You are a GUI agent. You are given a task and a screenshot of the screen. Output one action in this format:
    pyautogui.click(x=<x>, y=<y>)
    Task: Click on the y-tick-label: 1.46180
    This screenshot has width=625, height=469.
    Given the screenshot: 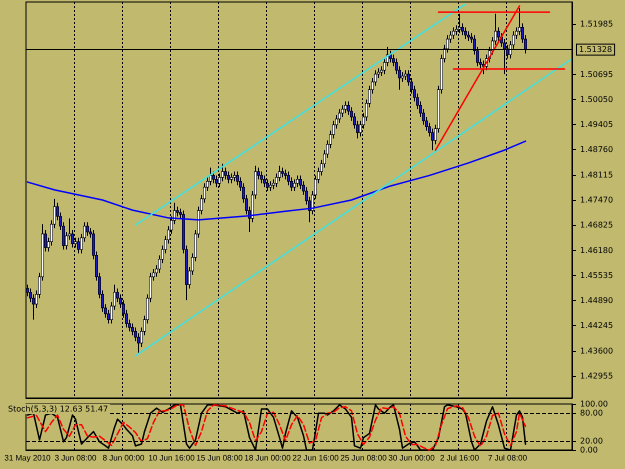 What is the action you would take?
    pyautogui.click(x=597, y=250)
    